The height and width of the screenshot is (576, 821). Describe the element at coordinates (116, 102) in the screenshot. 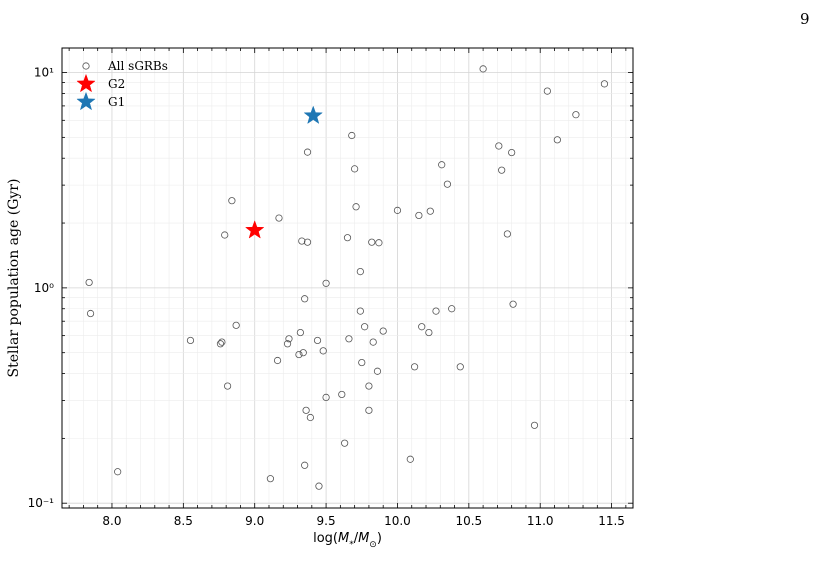

I see `legend-label: G1` at that location.